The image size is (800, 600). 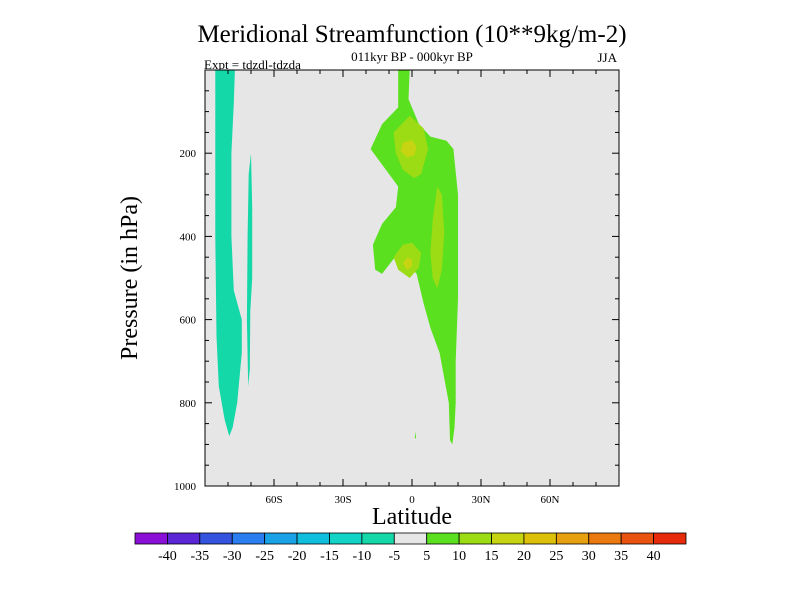 I want to click on colorbar-label: 35, so click(x=621, y=556).